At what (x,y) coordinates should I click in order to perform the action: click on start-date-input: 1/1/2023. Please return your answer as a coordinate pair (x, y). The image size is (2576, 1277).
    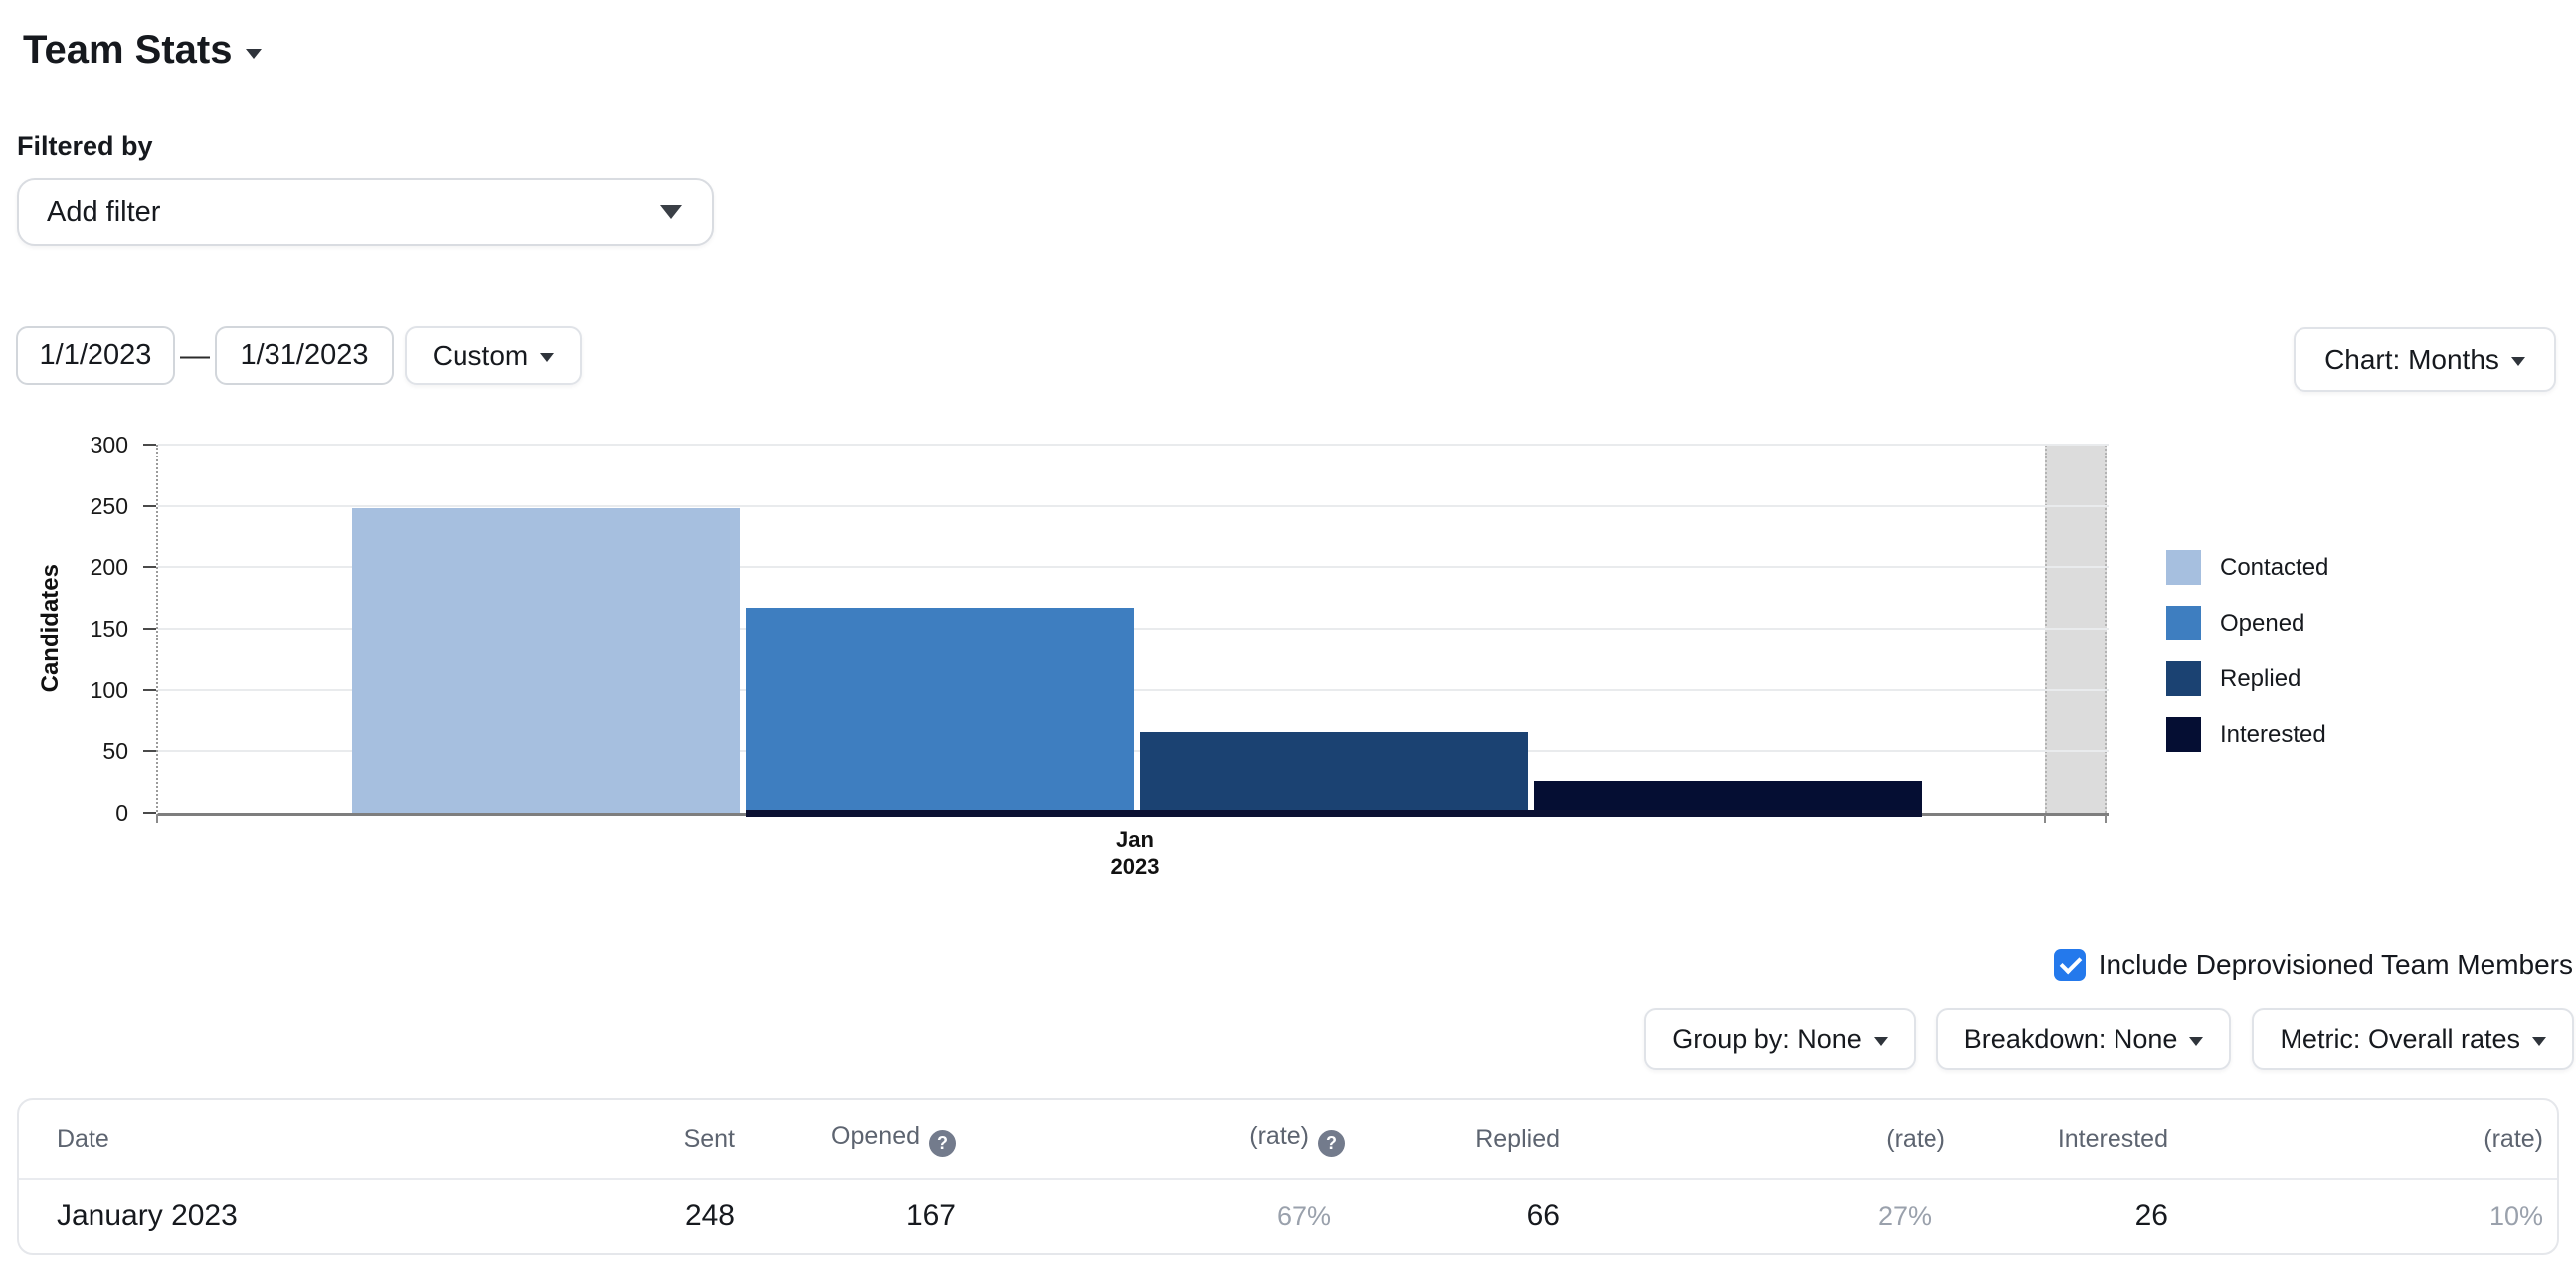
    Looking at the image, I should click on (95, 355).